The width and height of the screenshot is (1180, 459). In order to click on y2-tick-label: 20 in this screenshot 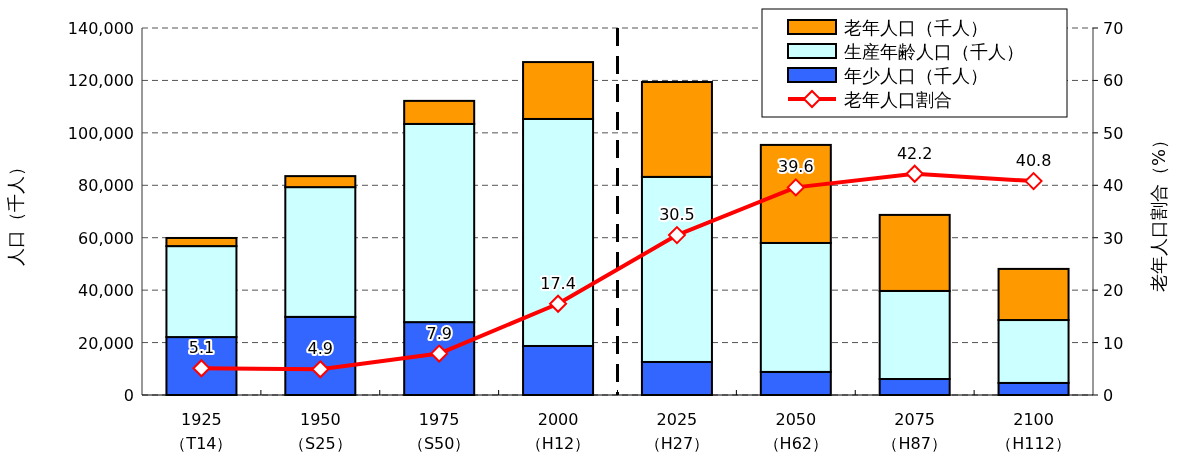, I will do `click(1113, 291)`.